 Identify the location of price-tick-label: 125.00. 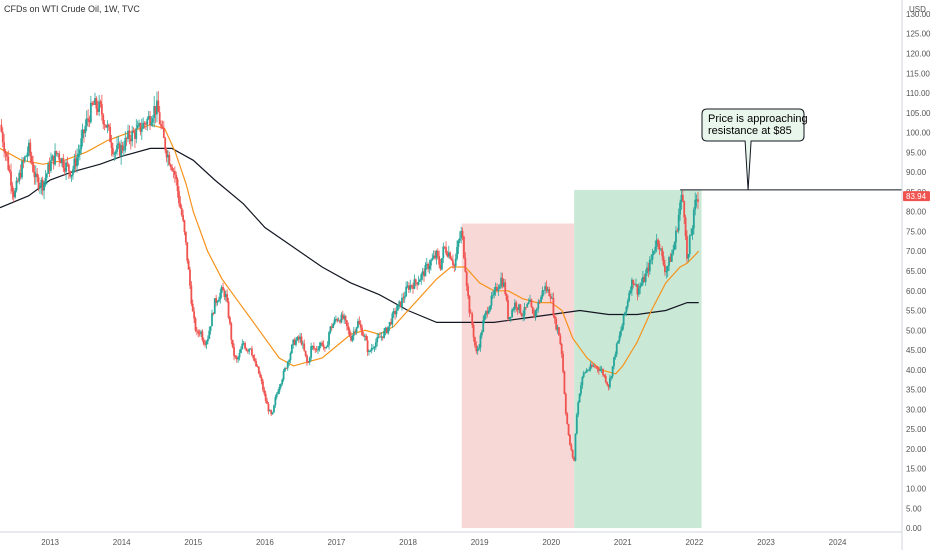
(918, 34).